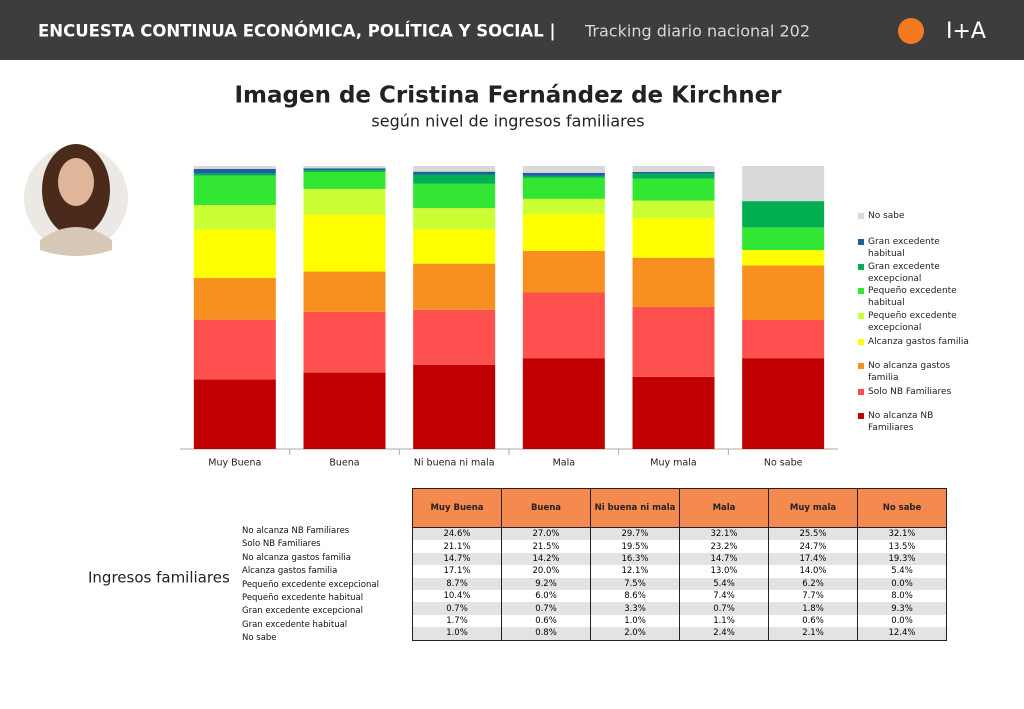 Image resolution: width=1024 pixels, height=709 pixels. I want to click on column-header: Buena, so click(546, 508).